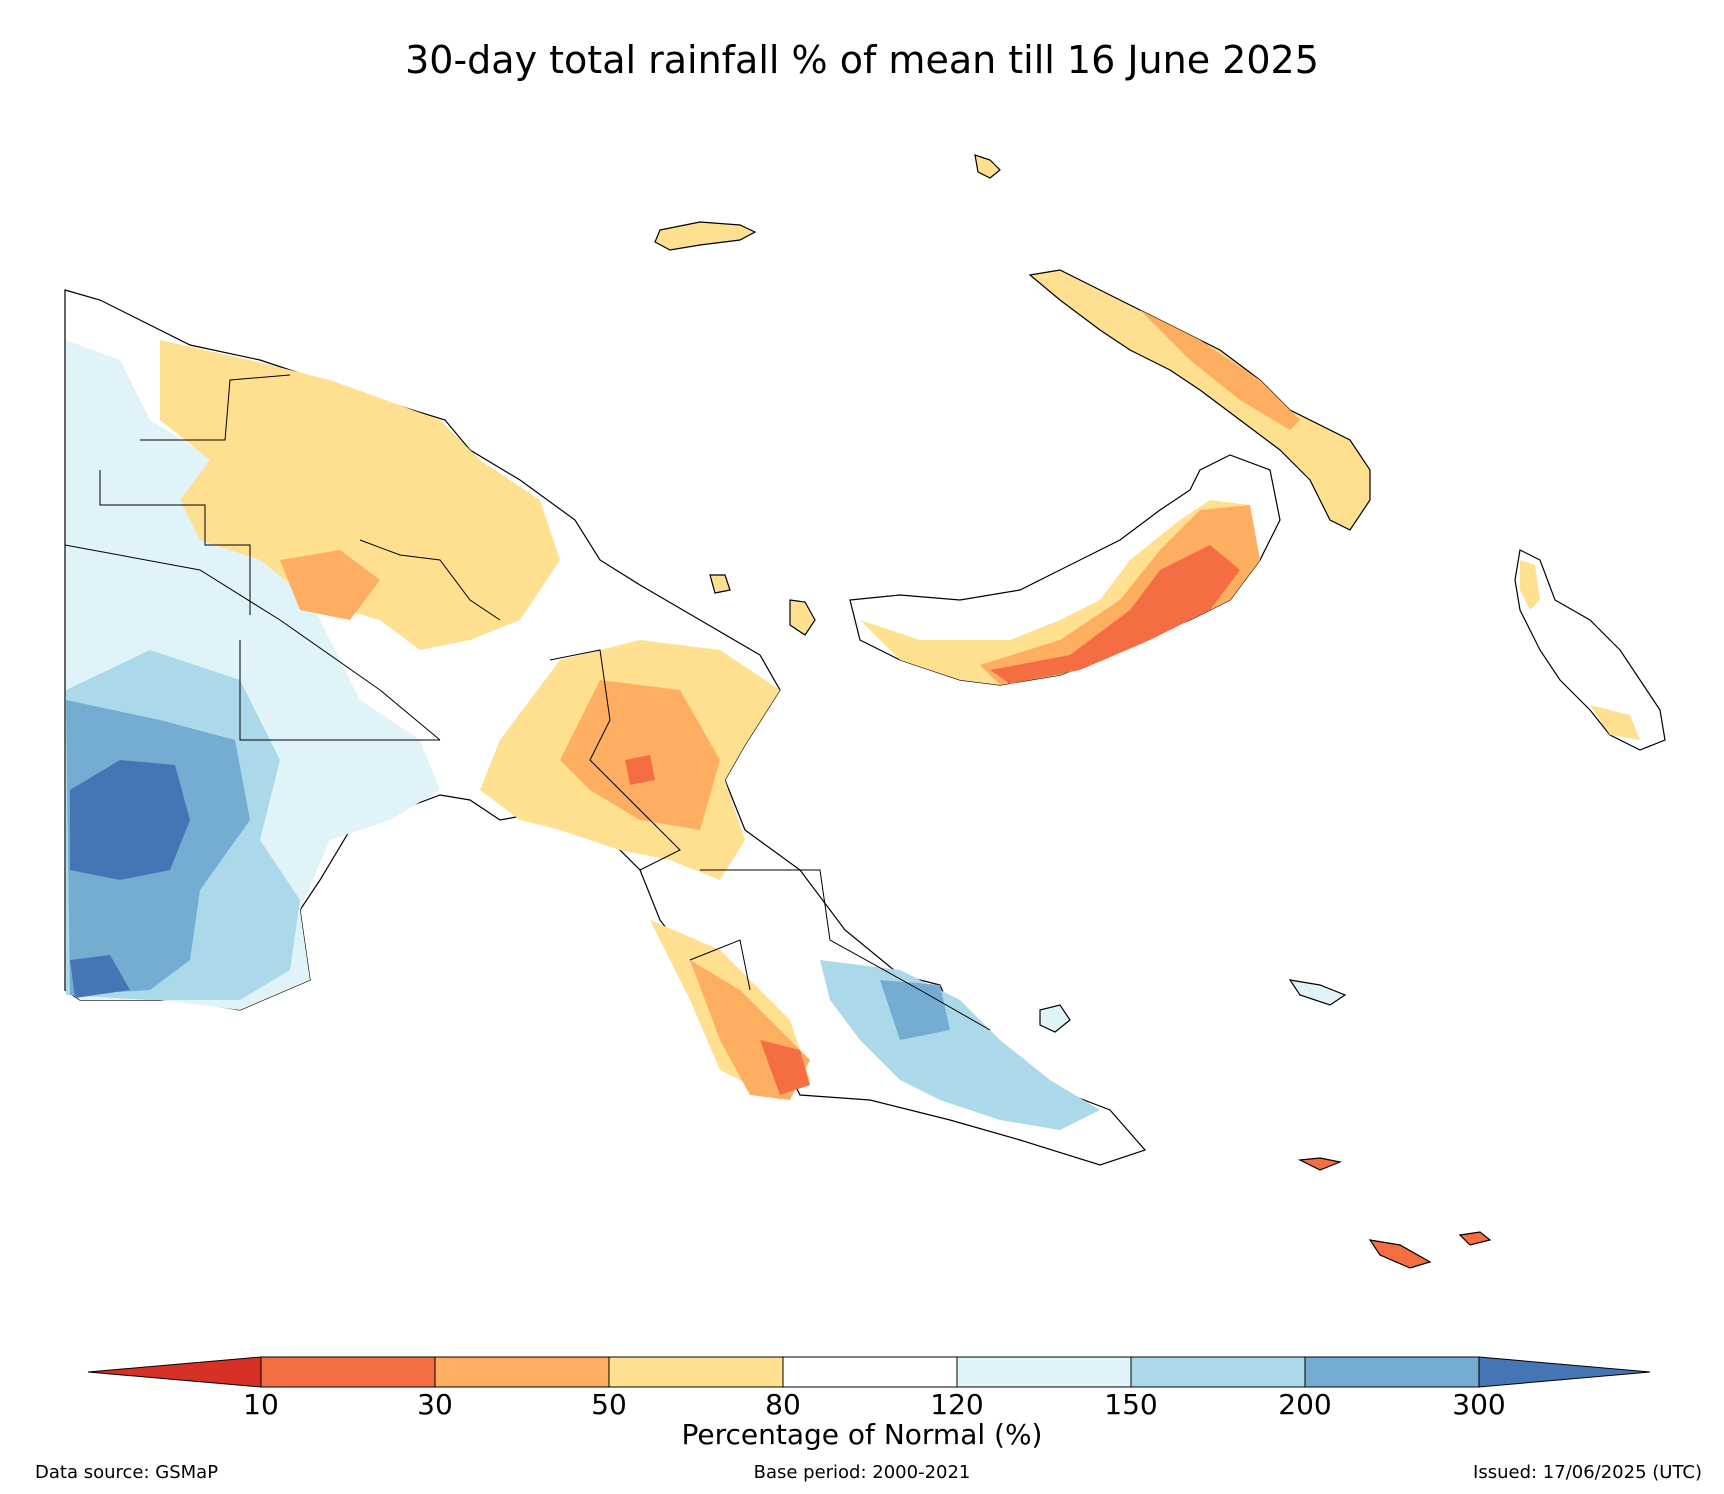 The height and width of the screenshot is (1494, 1724). I want to click on colorbar-tick: 120, so click(957, 1404).